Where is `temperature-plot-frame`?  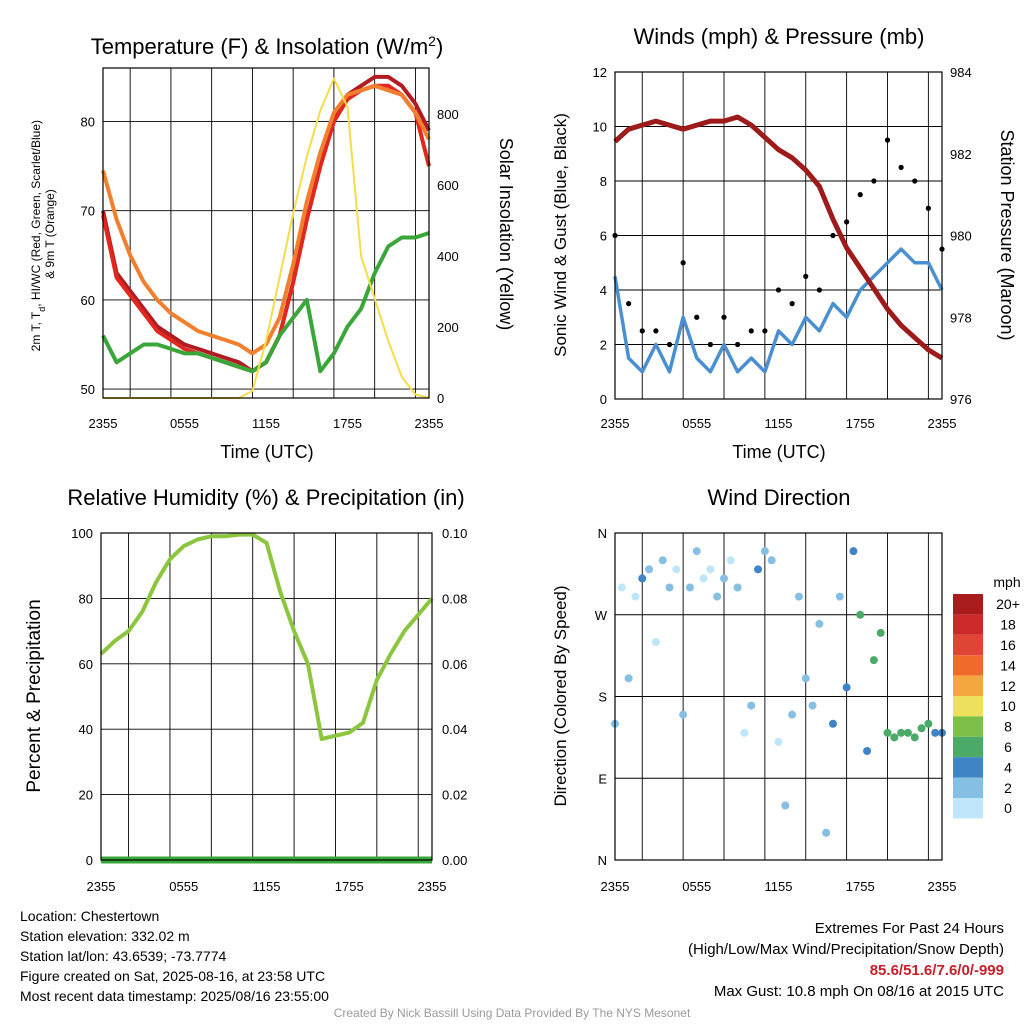
temperature-plot-frame is located at coordinates (266, 233).